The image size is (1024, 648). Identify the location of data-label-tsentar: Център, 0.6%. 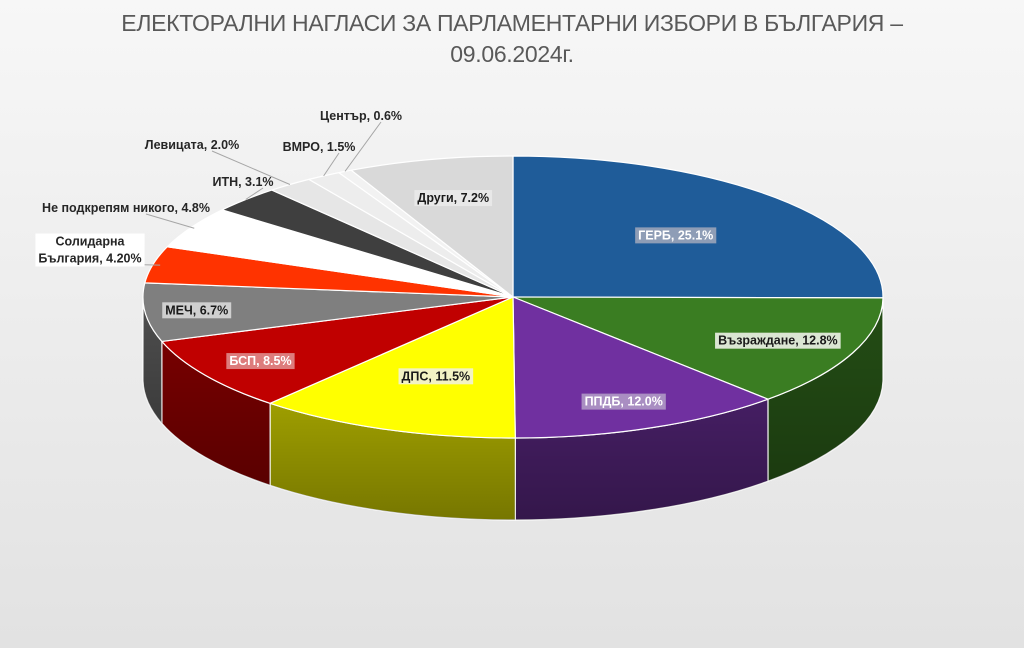
(361, 116).